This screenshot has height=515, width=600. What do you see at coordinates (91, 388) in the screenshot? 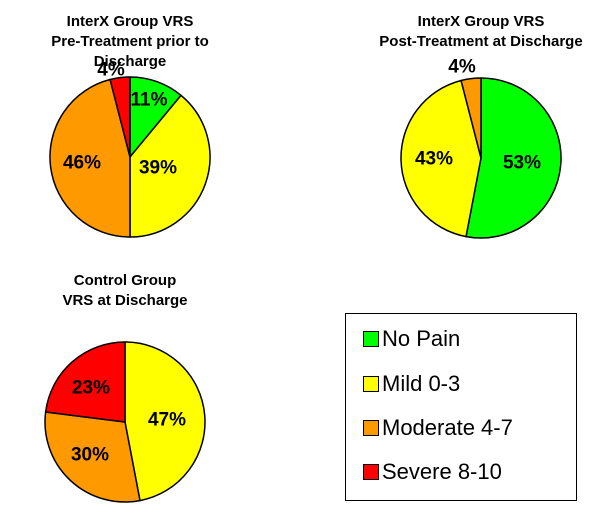
I see `pie-data-label: 23%` at bounding box center [91, 388].